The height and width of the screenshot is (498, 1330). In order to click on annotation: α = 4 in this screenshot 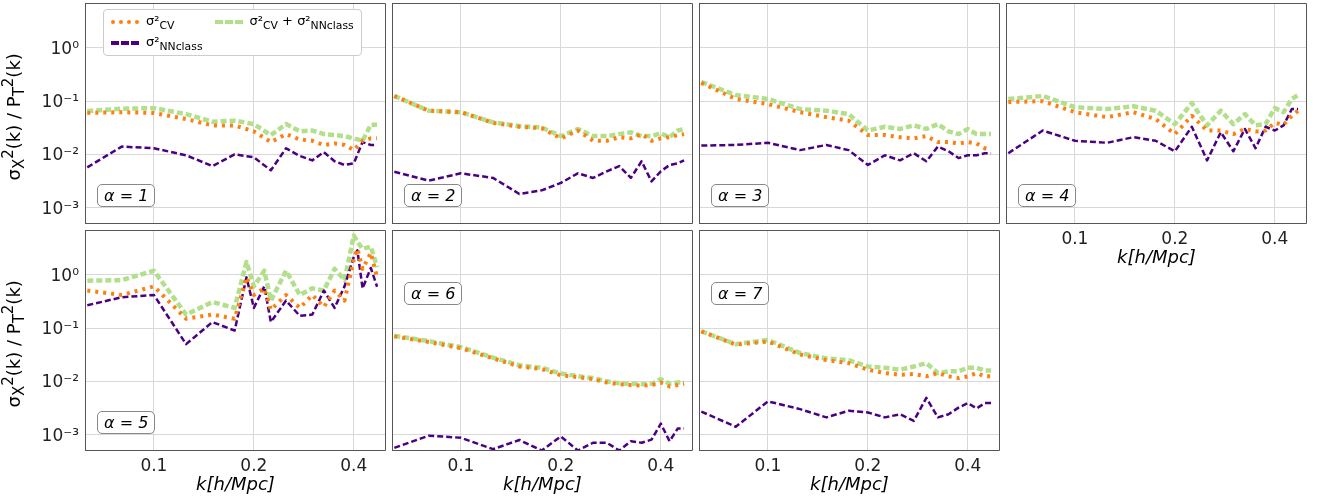, I will do `click(1047, 195)`.